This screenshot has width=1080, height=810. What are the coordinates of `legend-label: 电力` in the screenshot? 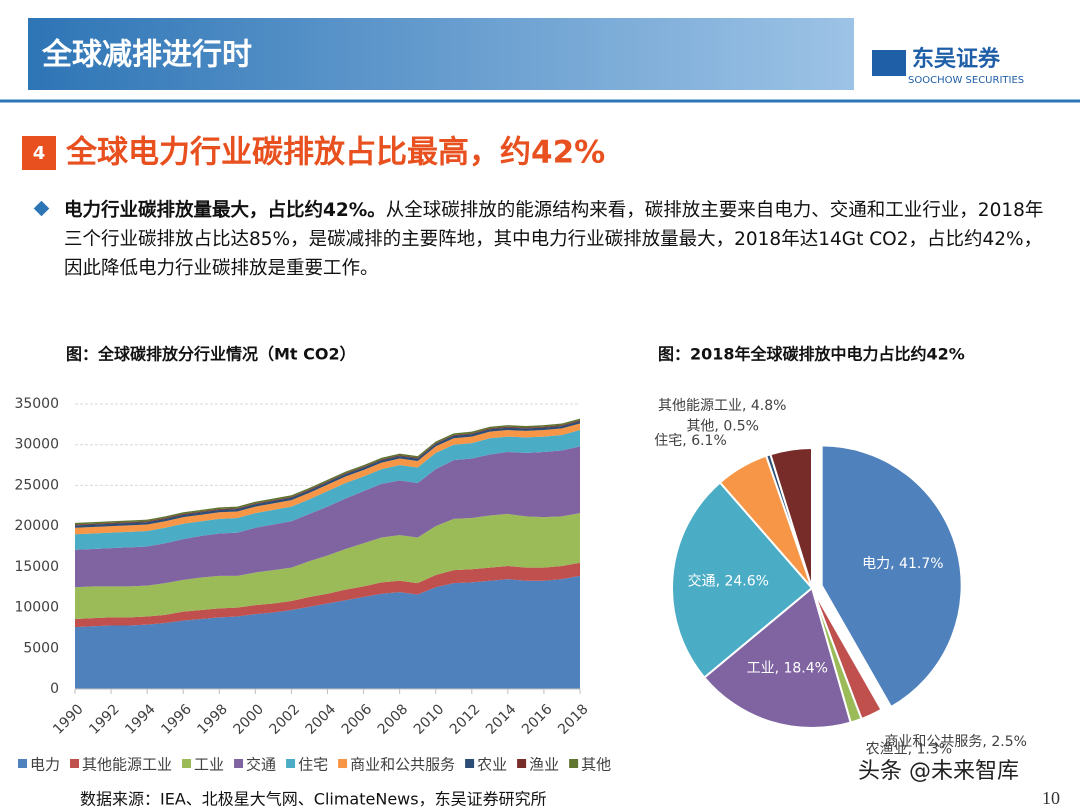 It's located at (45, 765).